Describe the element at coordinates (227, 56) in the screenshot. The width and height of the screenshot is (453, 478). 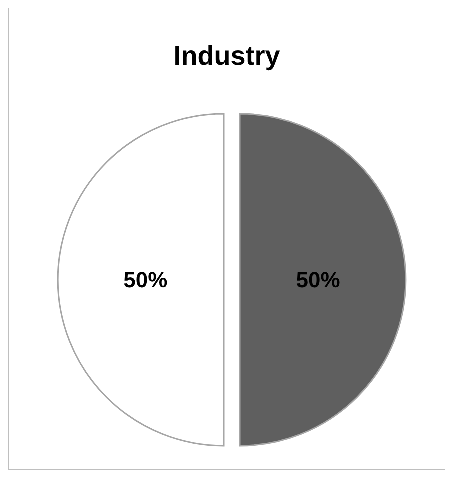
I see `chart-title: Industry` at that location.